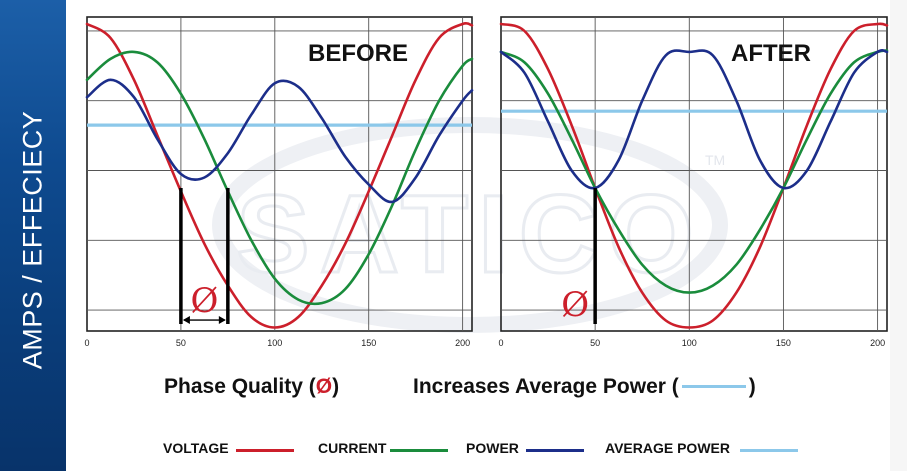 This screenshot has width=907, height=471. What do you see at coordinates (713, 386) in the screenshot?
I see `caption-average-swatch` at bounding box center [713, 386].